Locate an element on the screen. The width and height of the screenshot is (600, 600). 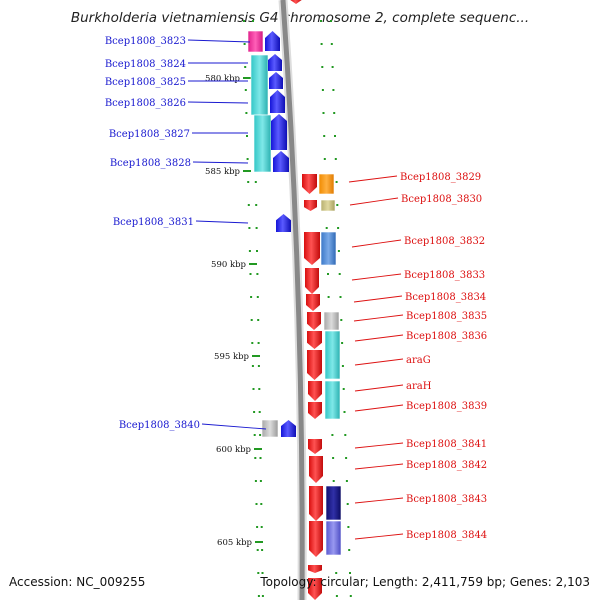
gene-label-reverse: Bcep1808_3844 is located at coordinates (446, 535).